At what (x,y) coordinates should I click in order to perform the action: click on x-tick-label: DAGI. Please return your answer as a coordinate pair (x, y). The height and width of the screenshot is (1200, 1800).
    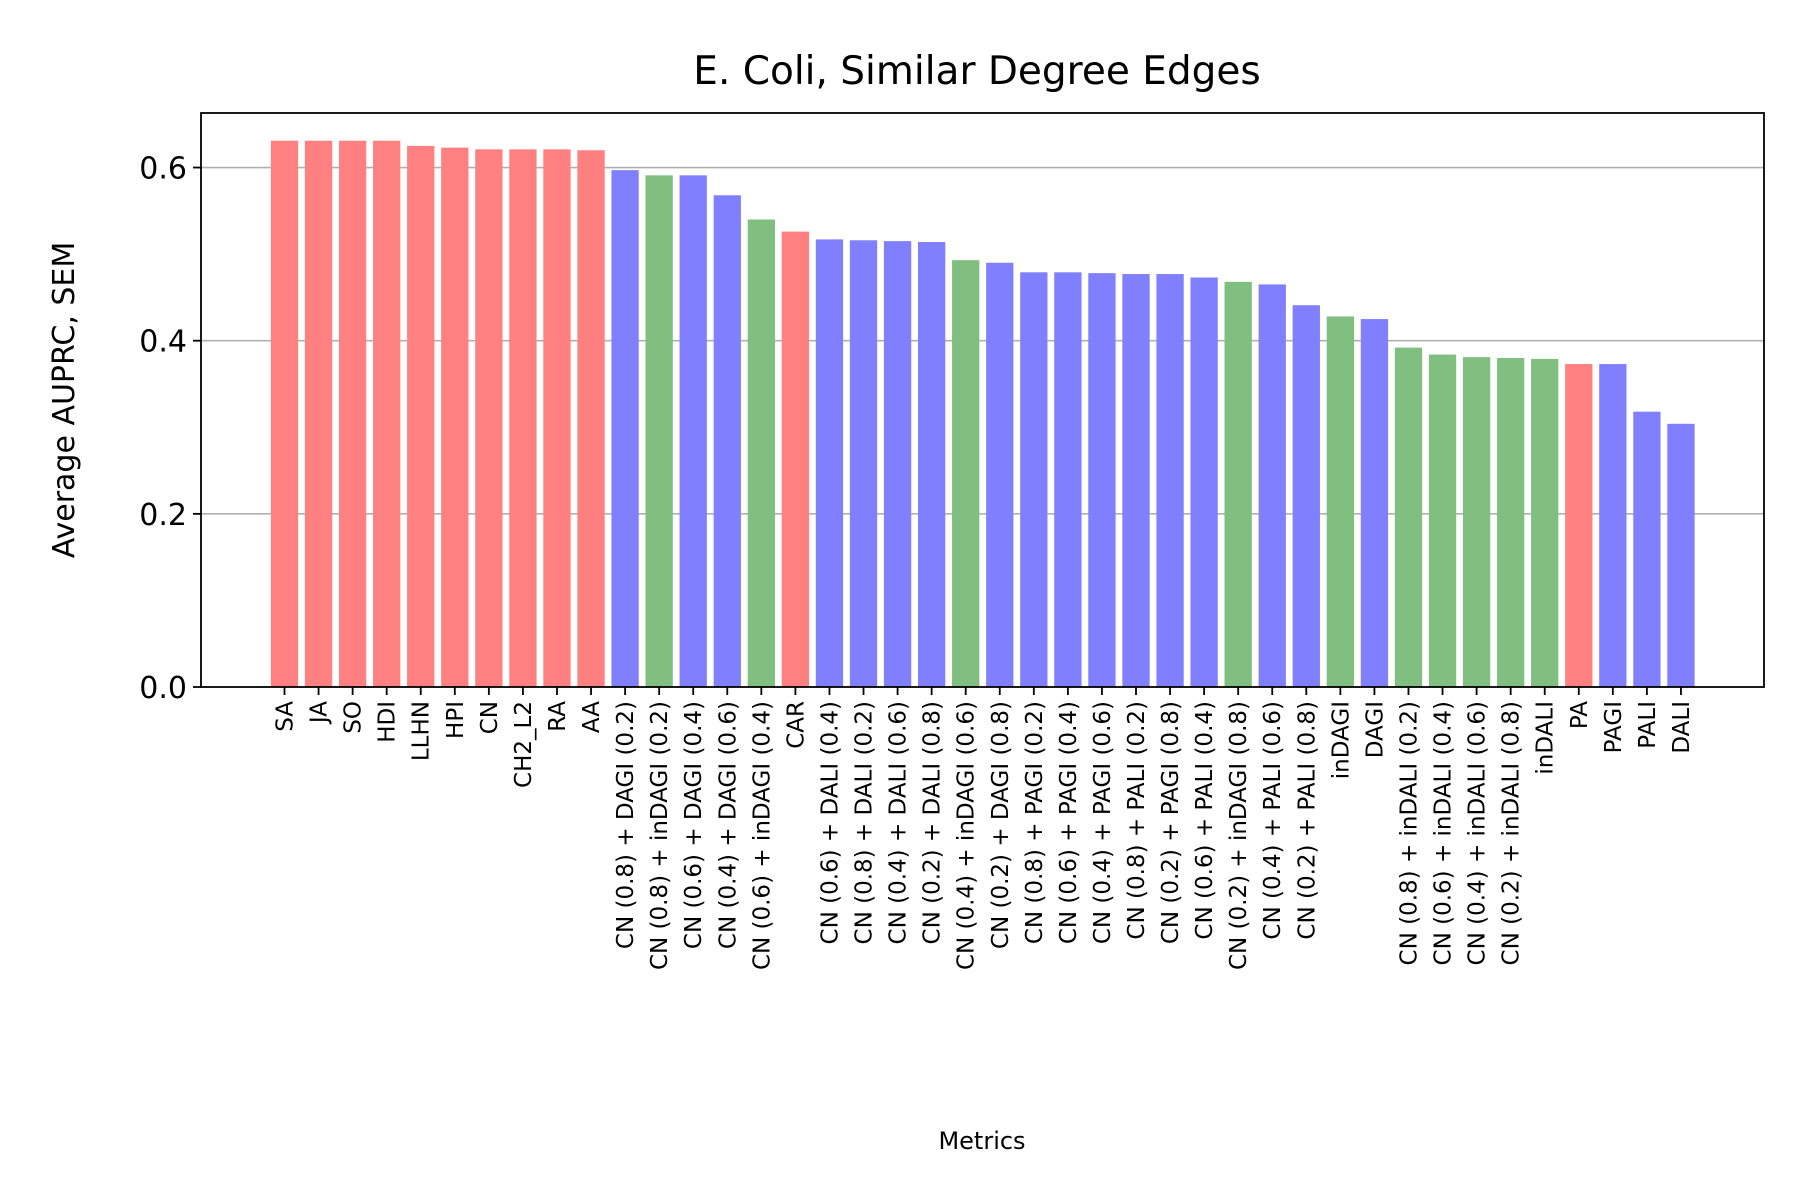
    Looking at the image, I should click on (1375, 729).